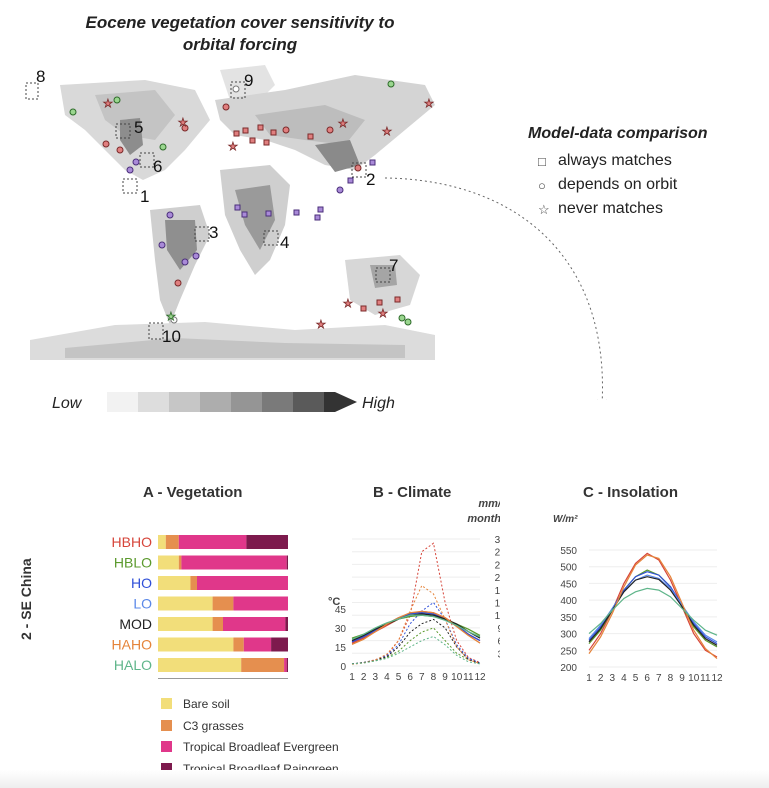 The width and height of the screenshot is (769, 788). I want to click on precip-line-haho, so click(416, 624).